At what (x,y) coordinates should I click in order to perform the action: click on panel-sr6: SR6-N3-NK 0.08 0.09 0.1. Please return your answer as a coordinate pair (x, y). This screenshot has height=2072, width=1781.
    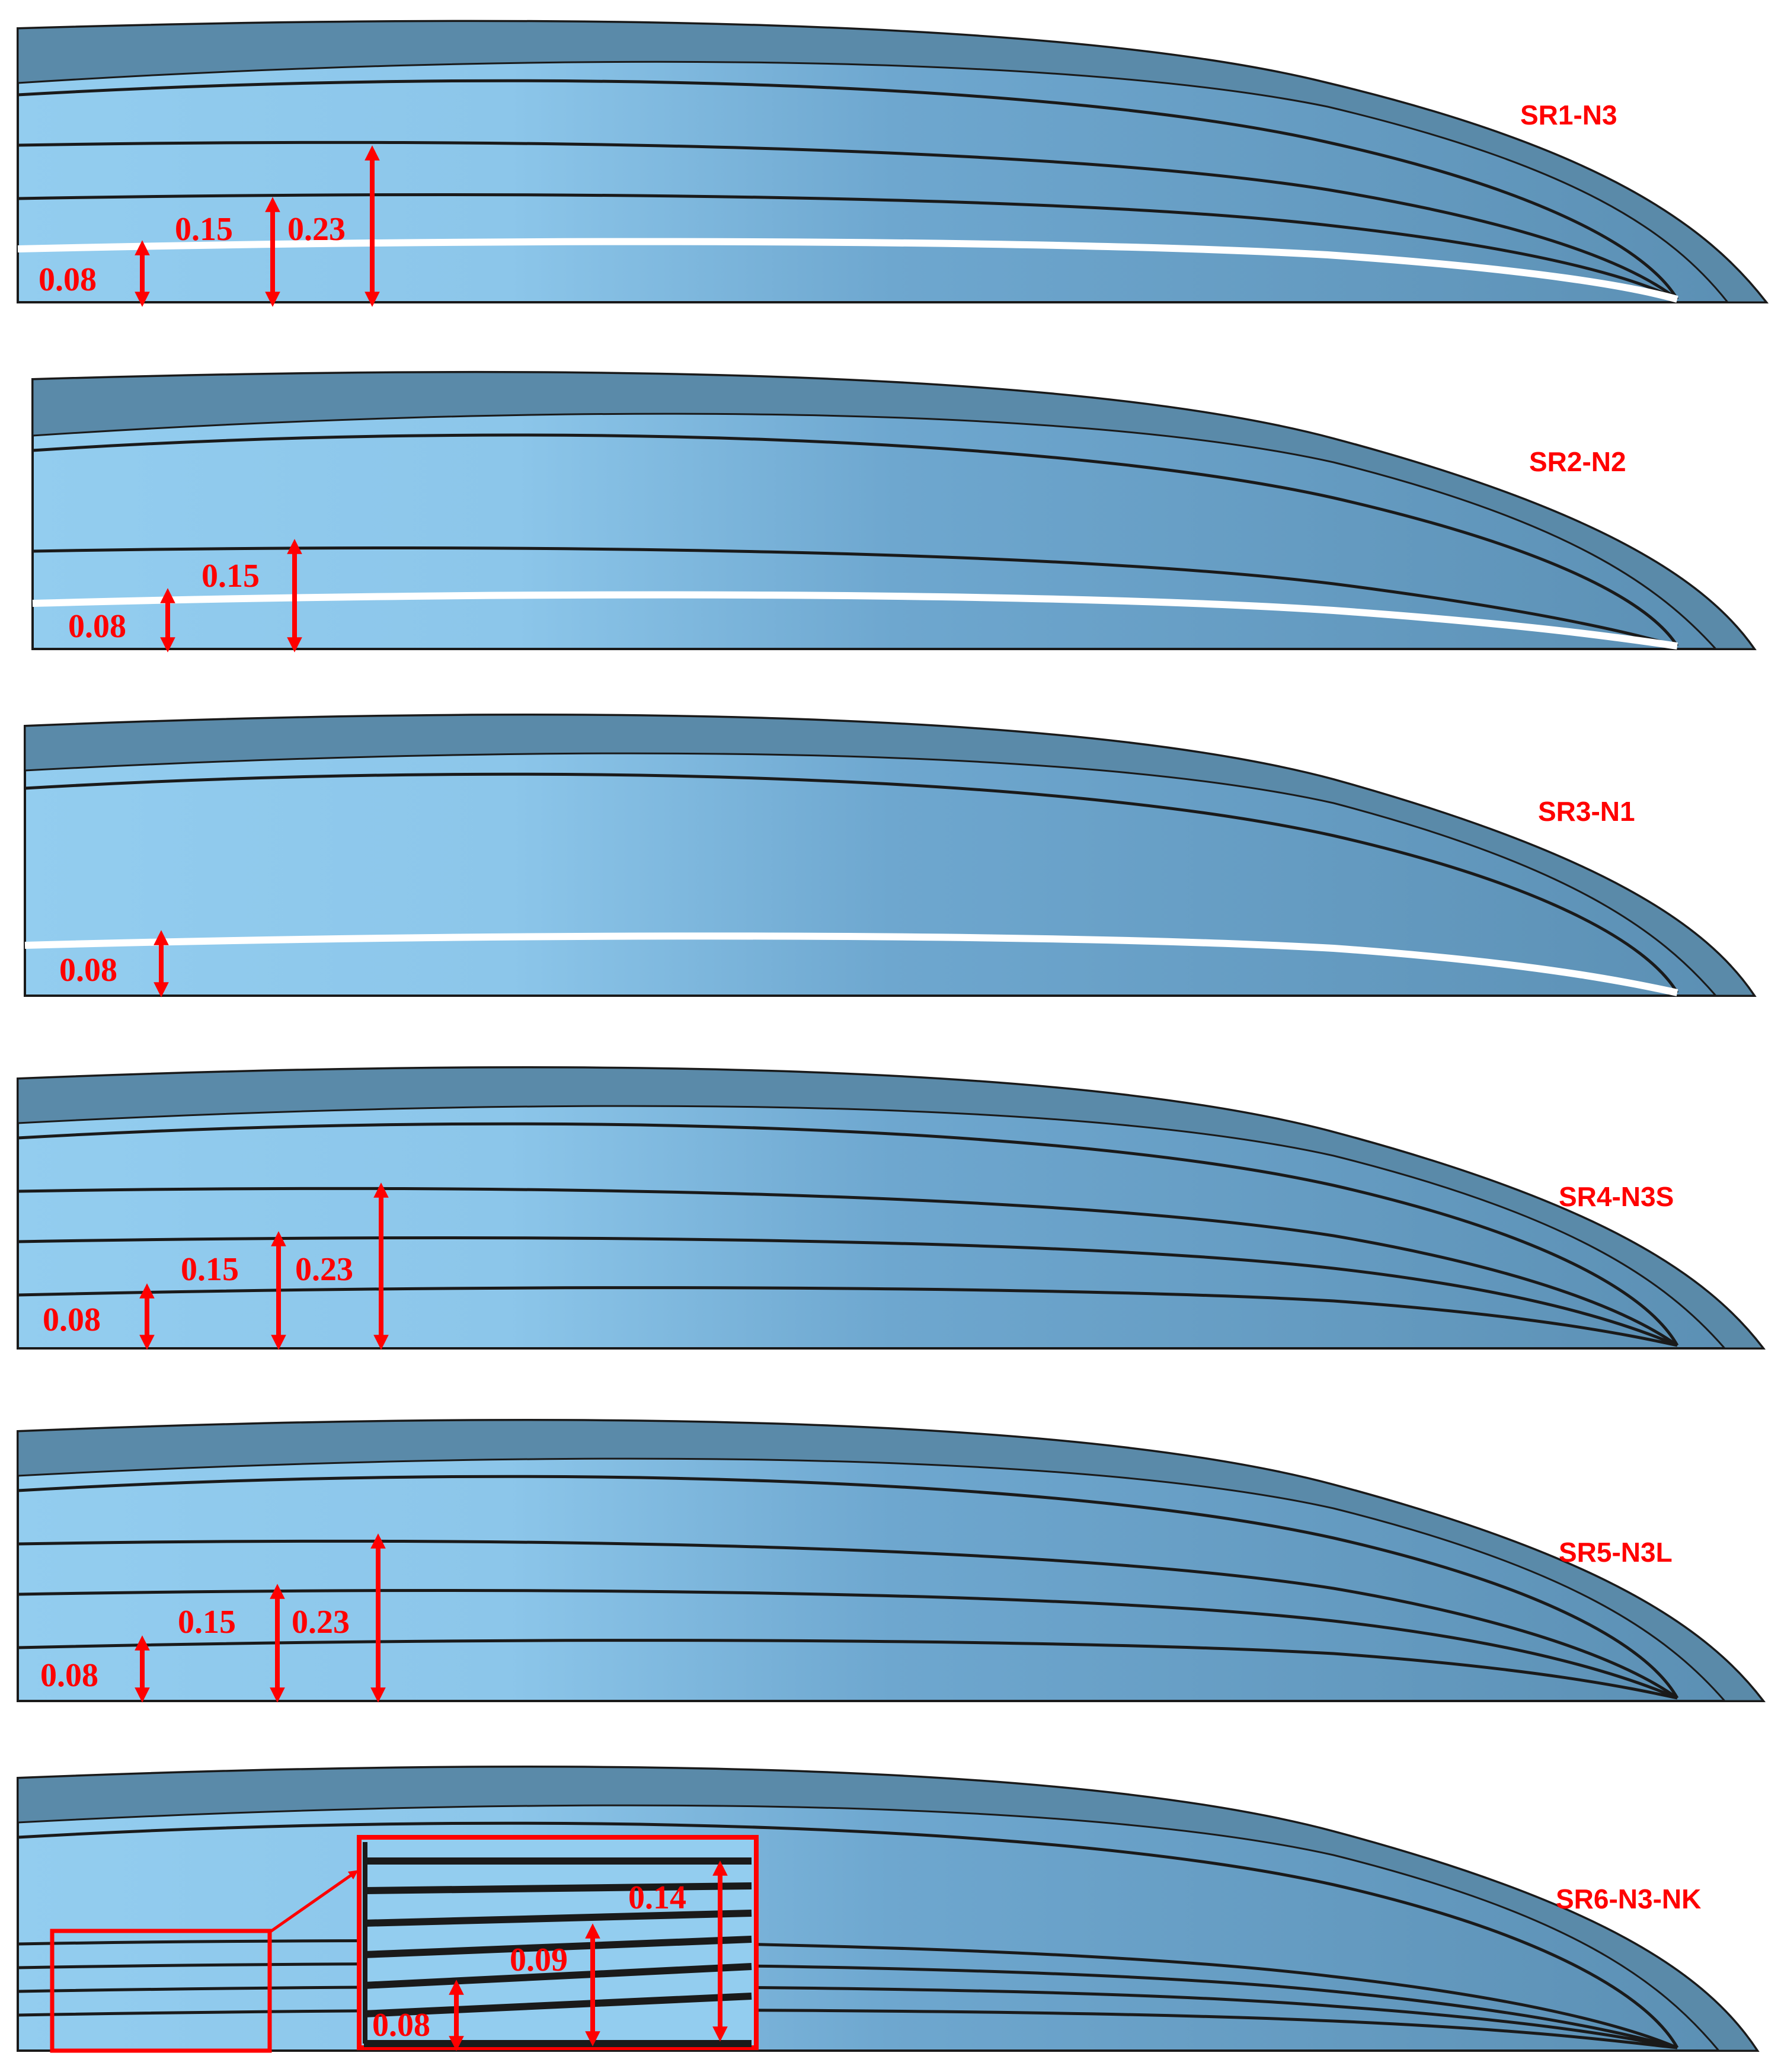
    Looking at the image, I should click on (889, 1909).